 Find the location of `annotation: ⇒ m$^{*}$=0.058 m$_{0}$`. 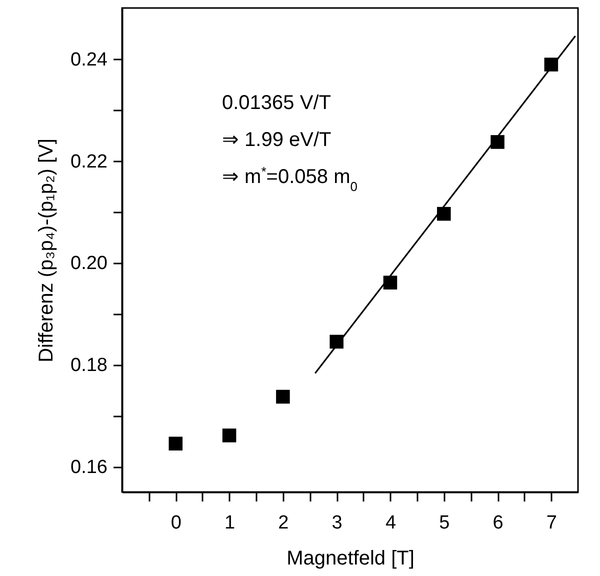

annotation: ⇒ m$^{*}$=0.058 m$_{0}$ is located at coordinates (290, 179).